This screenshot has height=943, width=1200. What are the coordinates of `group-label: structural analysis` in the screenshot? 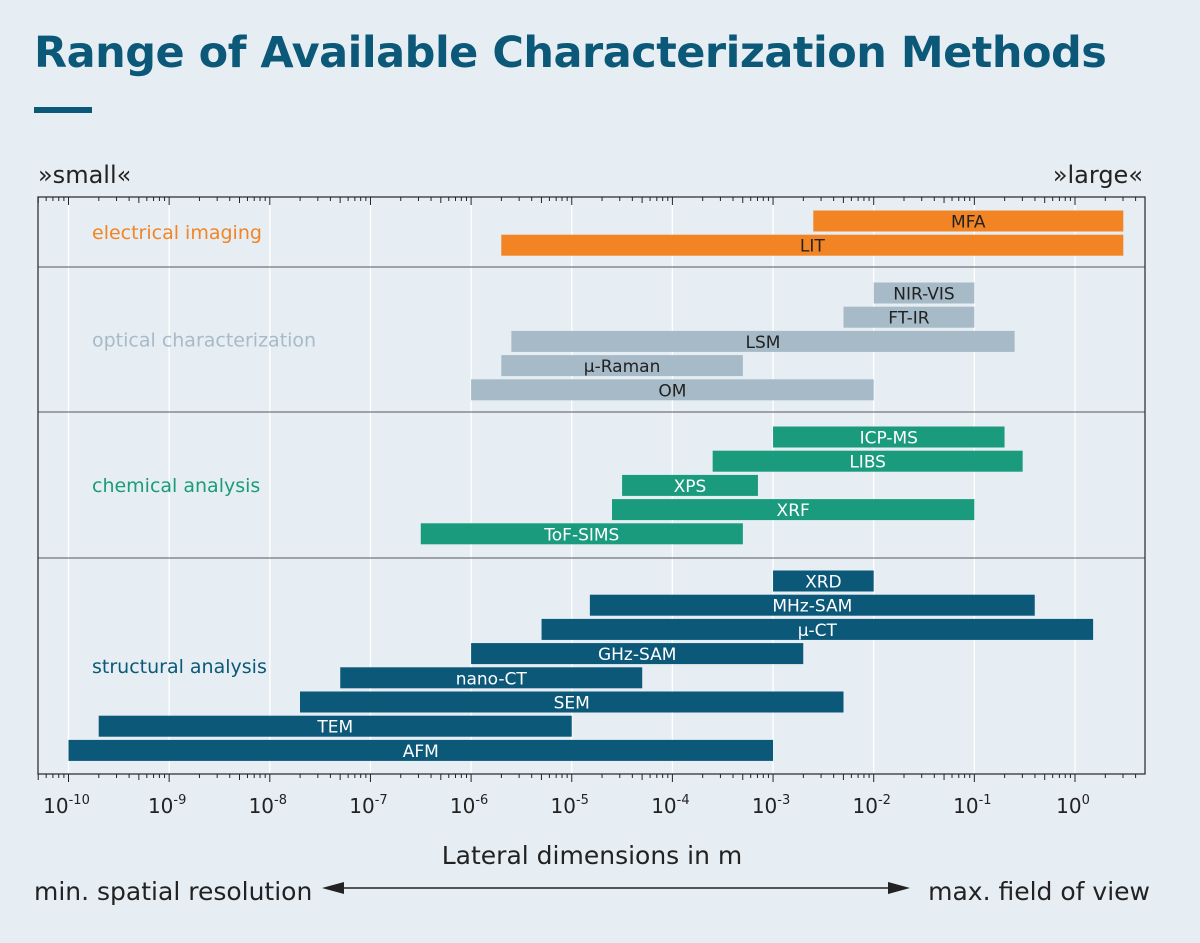 It's located at (179, 667).